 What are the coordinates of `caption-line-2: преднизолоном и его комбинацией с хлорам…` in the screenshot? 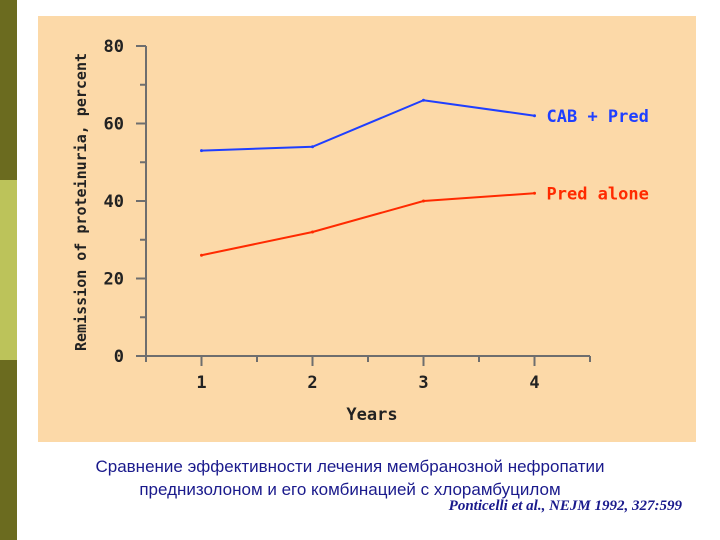 It's located at (350, 489).